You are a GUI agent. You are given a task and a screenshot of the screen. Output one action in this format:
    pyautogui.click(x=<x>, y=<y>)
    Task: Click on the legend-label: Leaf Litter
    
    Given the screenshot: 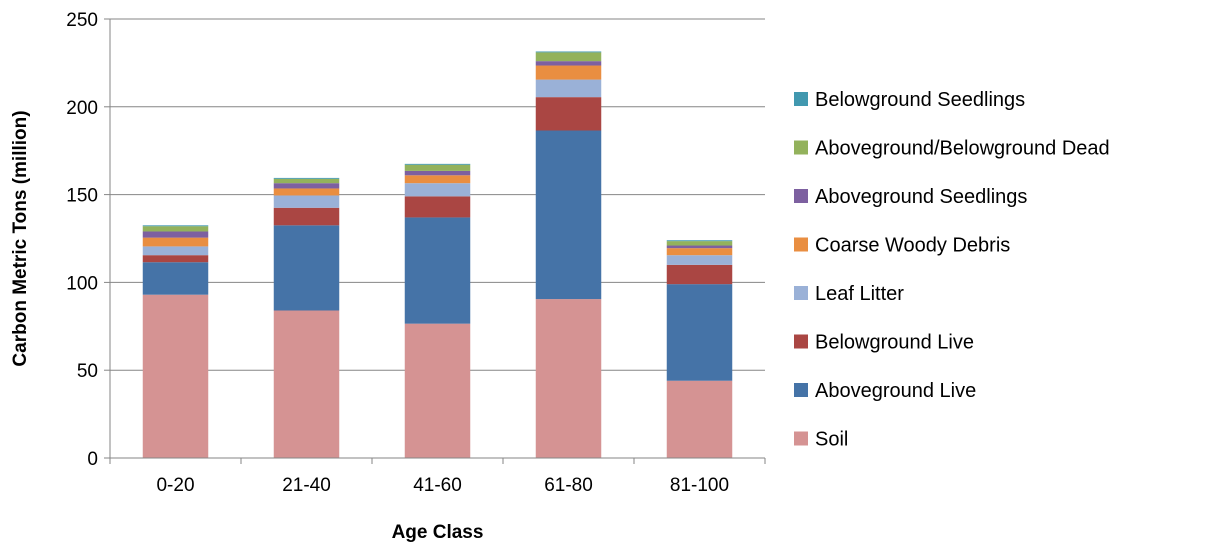 What is the action you would take?
    pyautogui.click(x=859, y=294)
    